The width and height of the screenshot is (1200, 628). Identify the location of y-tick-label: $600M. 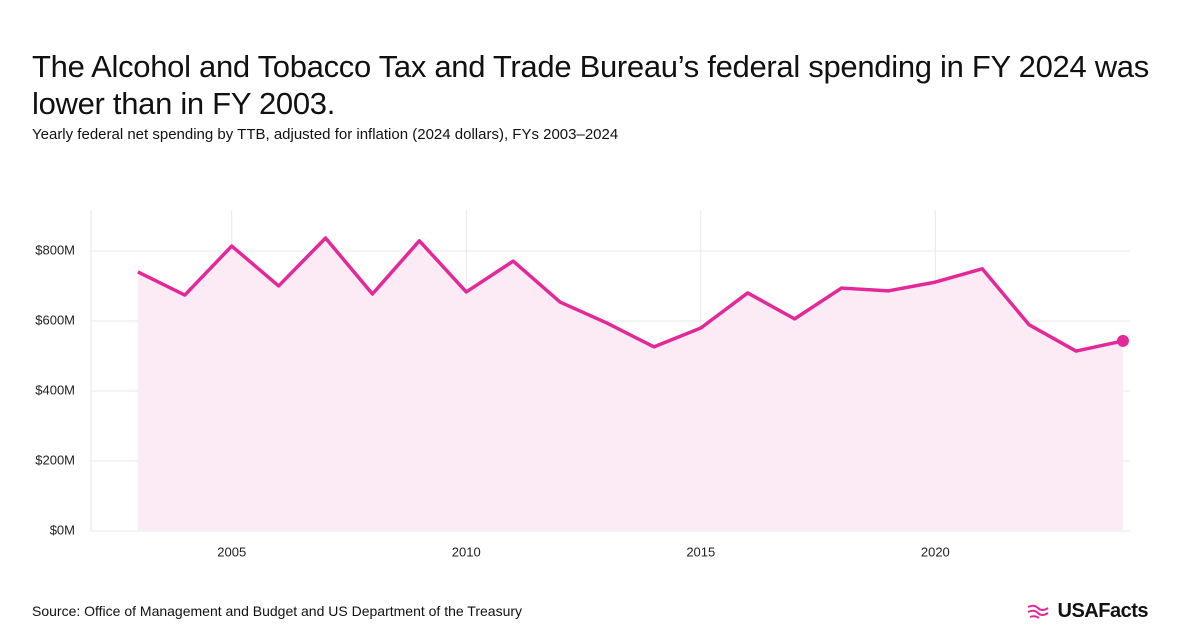
(55, 319).